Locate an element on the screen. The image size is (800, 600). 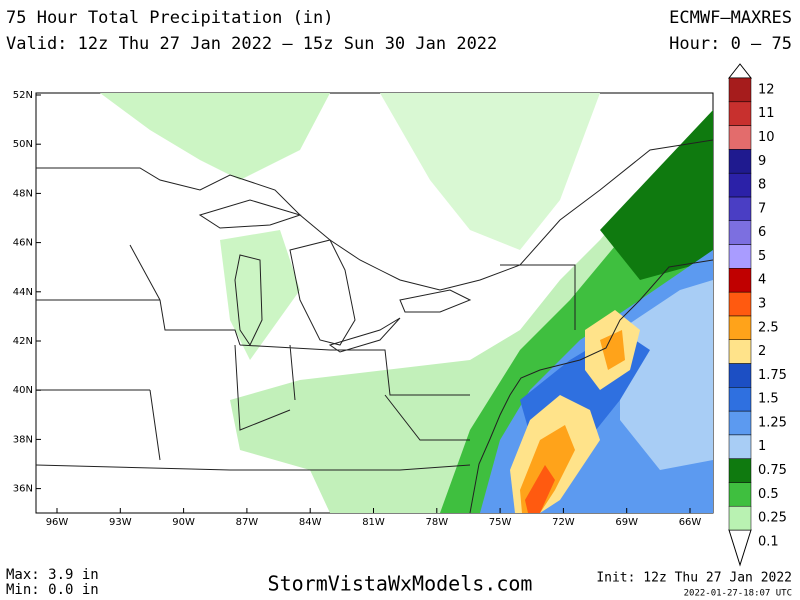
lat-labels: 52N 50N 48N 46N 44N 42N 40N 38N 36N is located at coordinates (27, 292).